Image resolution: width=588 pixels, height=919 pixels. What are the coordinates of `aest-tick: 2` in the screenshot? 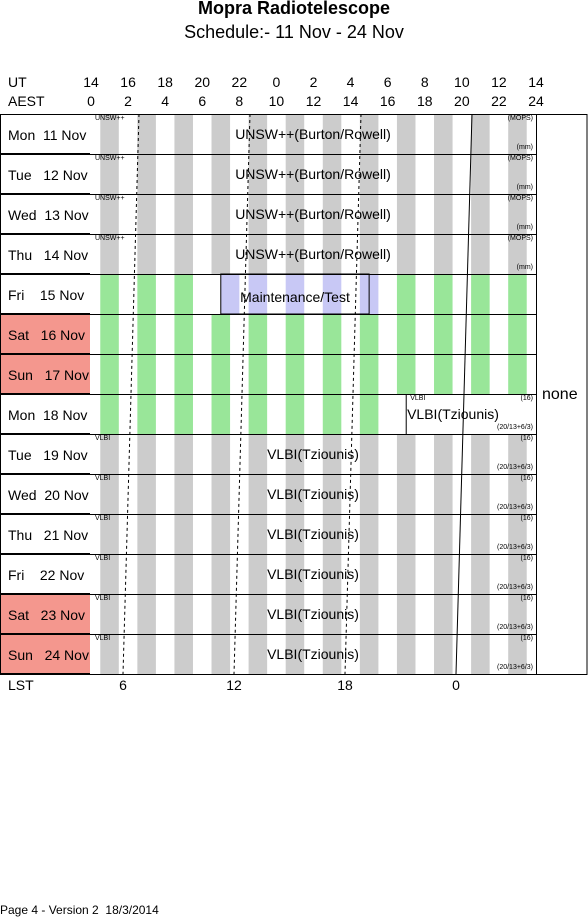 It's located at (128, 101).